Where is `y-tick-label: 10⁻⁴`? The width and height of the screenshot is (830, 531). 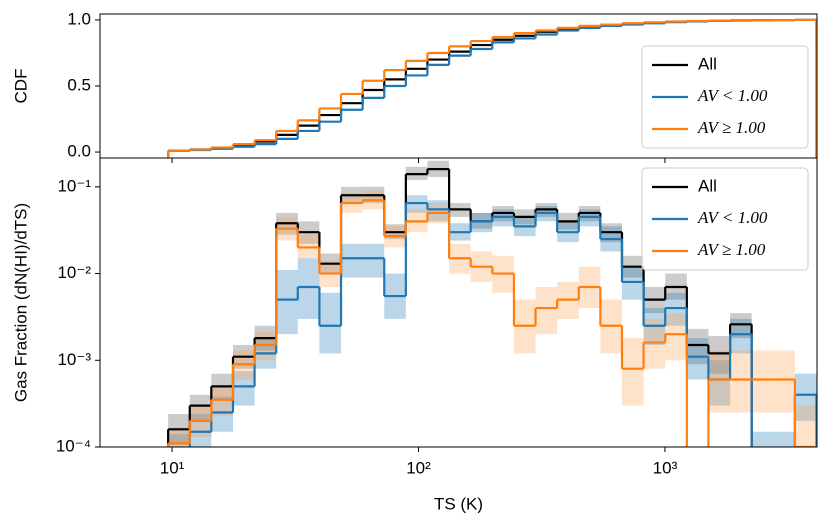
y-tick-label: 10⁻⁴ is located at coordinates (73, 445).